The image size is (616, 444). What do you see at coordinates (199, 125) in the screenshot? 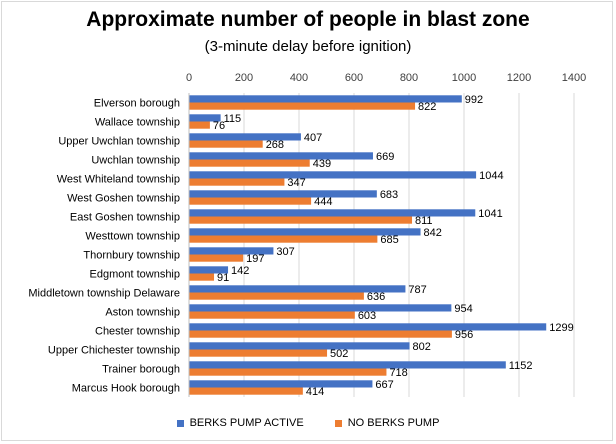
I see `bar-no-berks-pump-wallace-township` at bounding box center [199, 125].